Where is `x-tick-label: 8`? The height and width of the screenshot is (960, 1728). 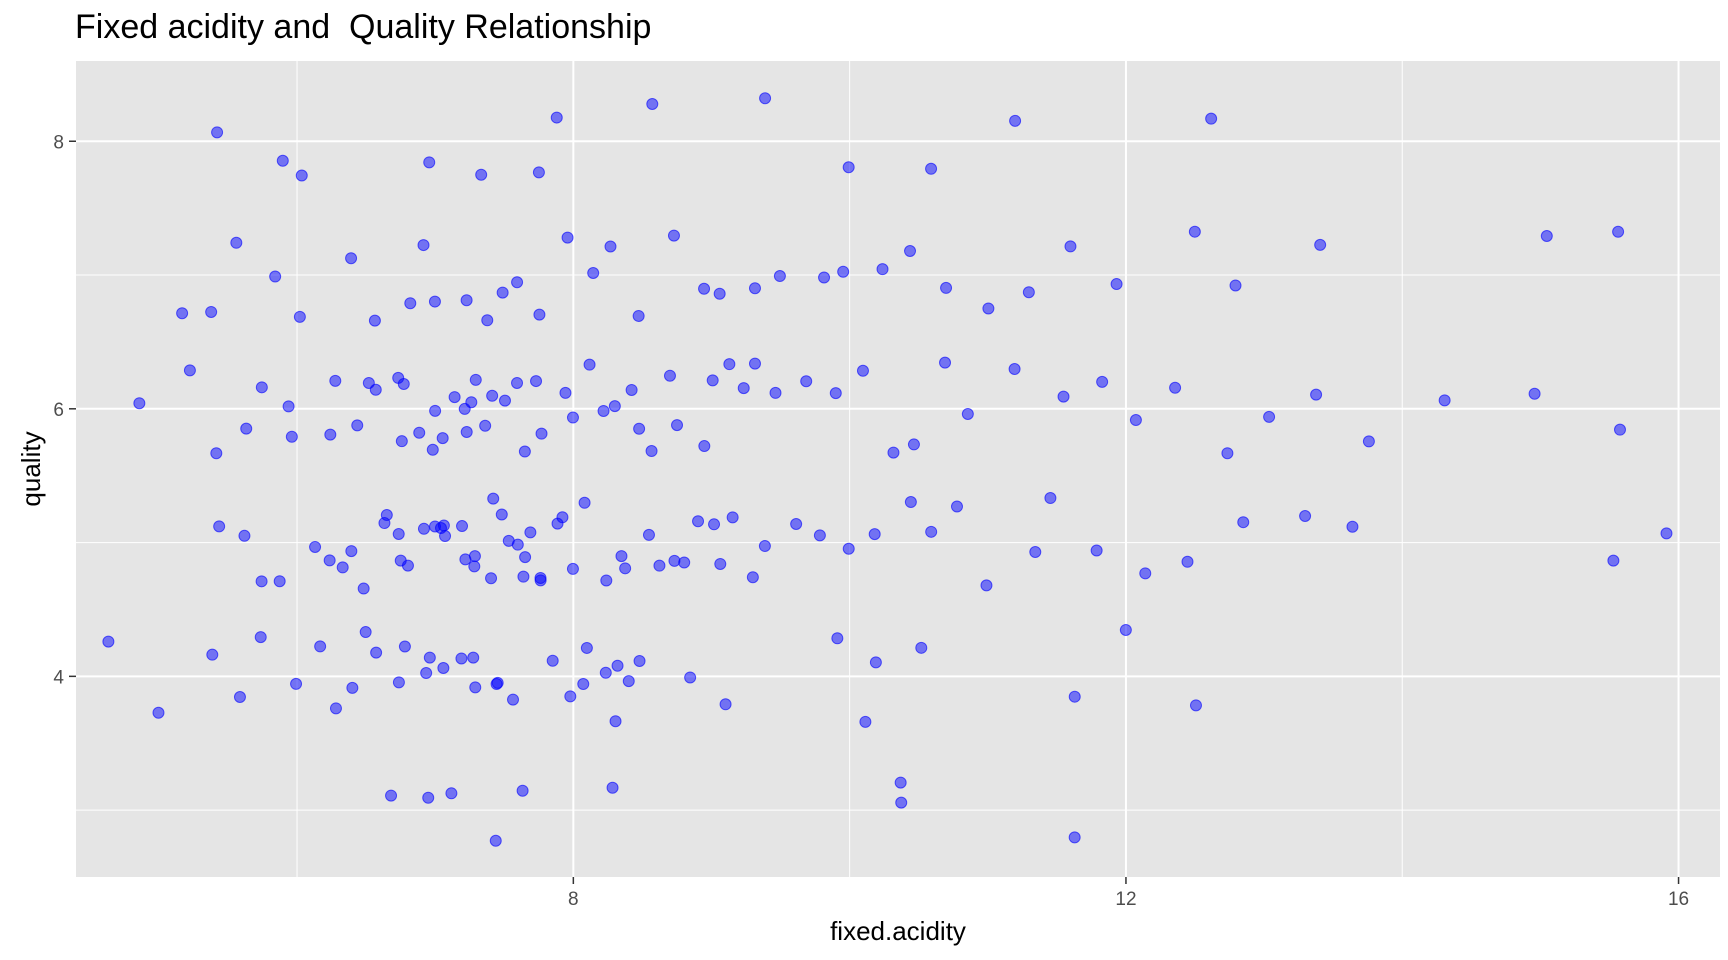
x-tick-label: 8 is located at coordinates (573, 899).